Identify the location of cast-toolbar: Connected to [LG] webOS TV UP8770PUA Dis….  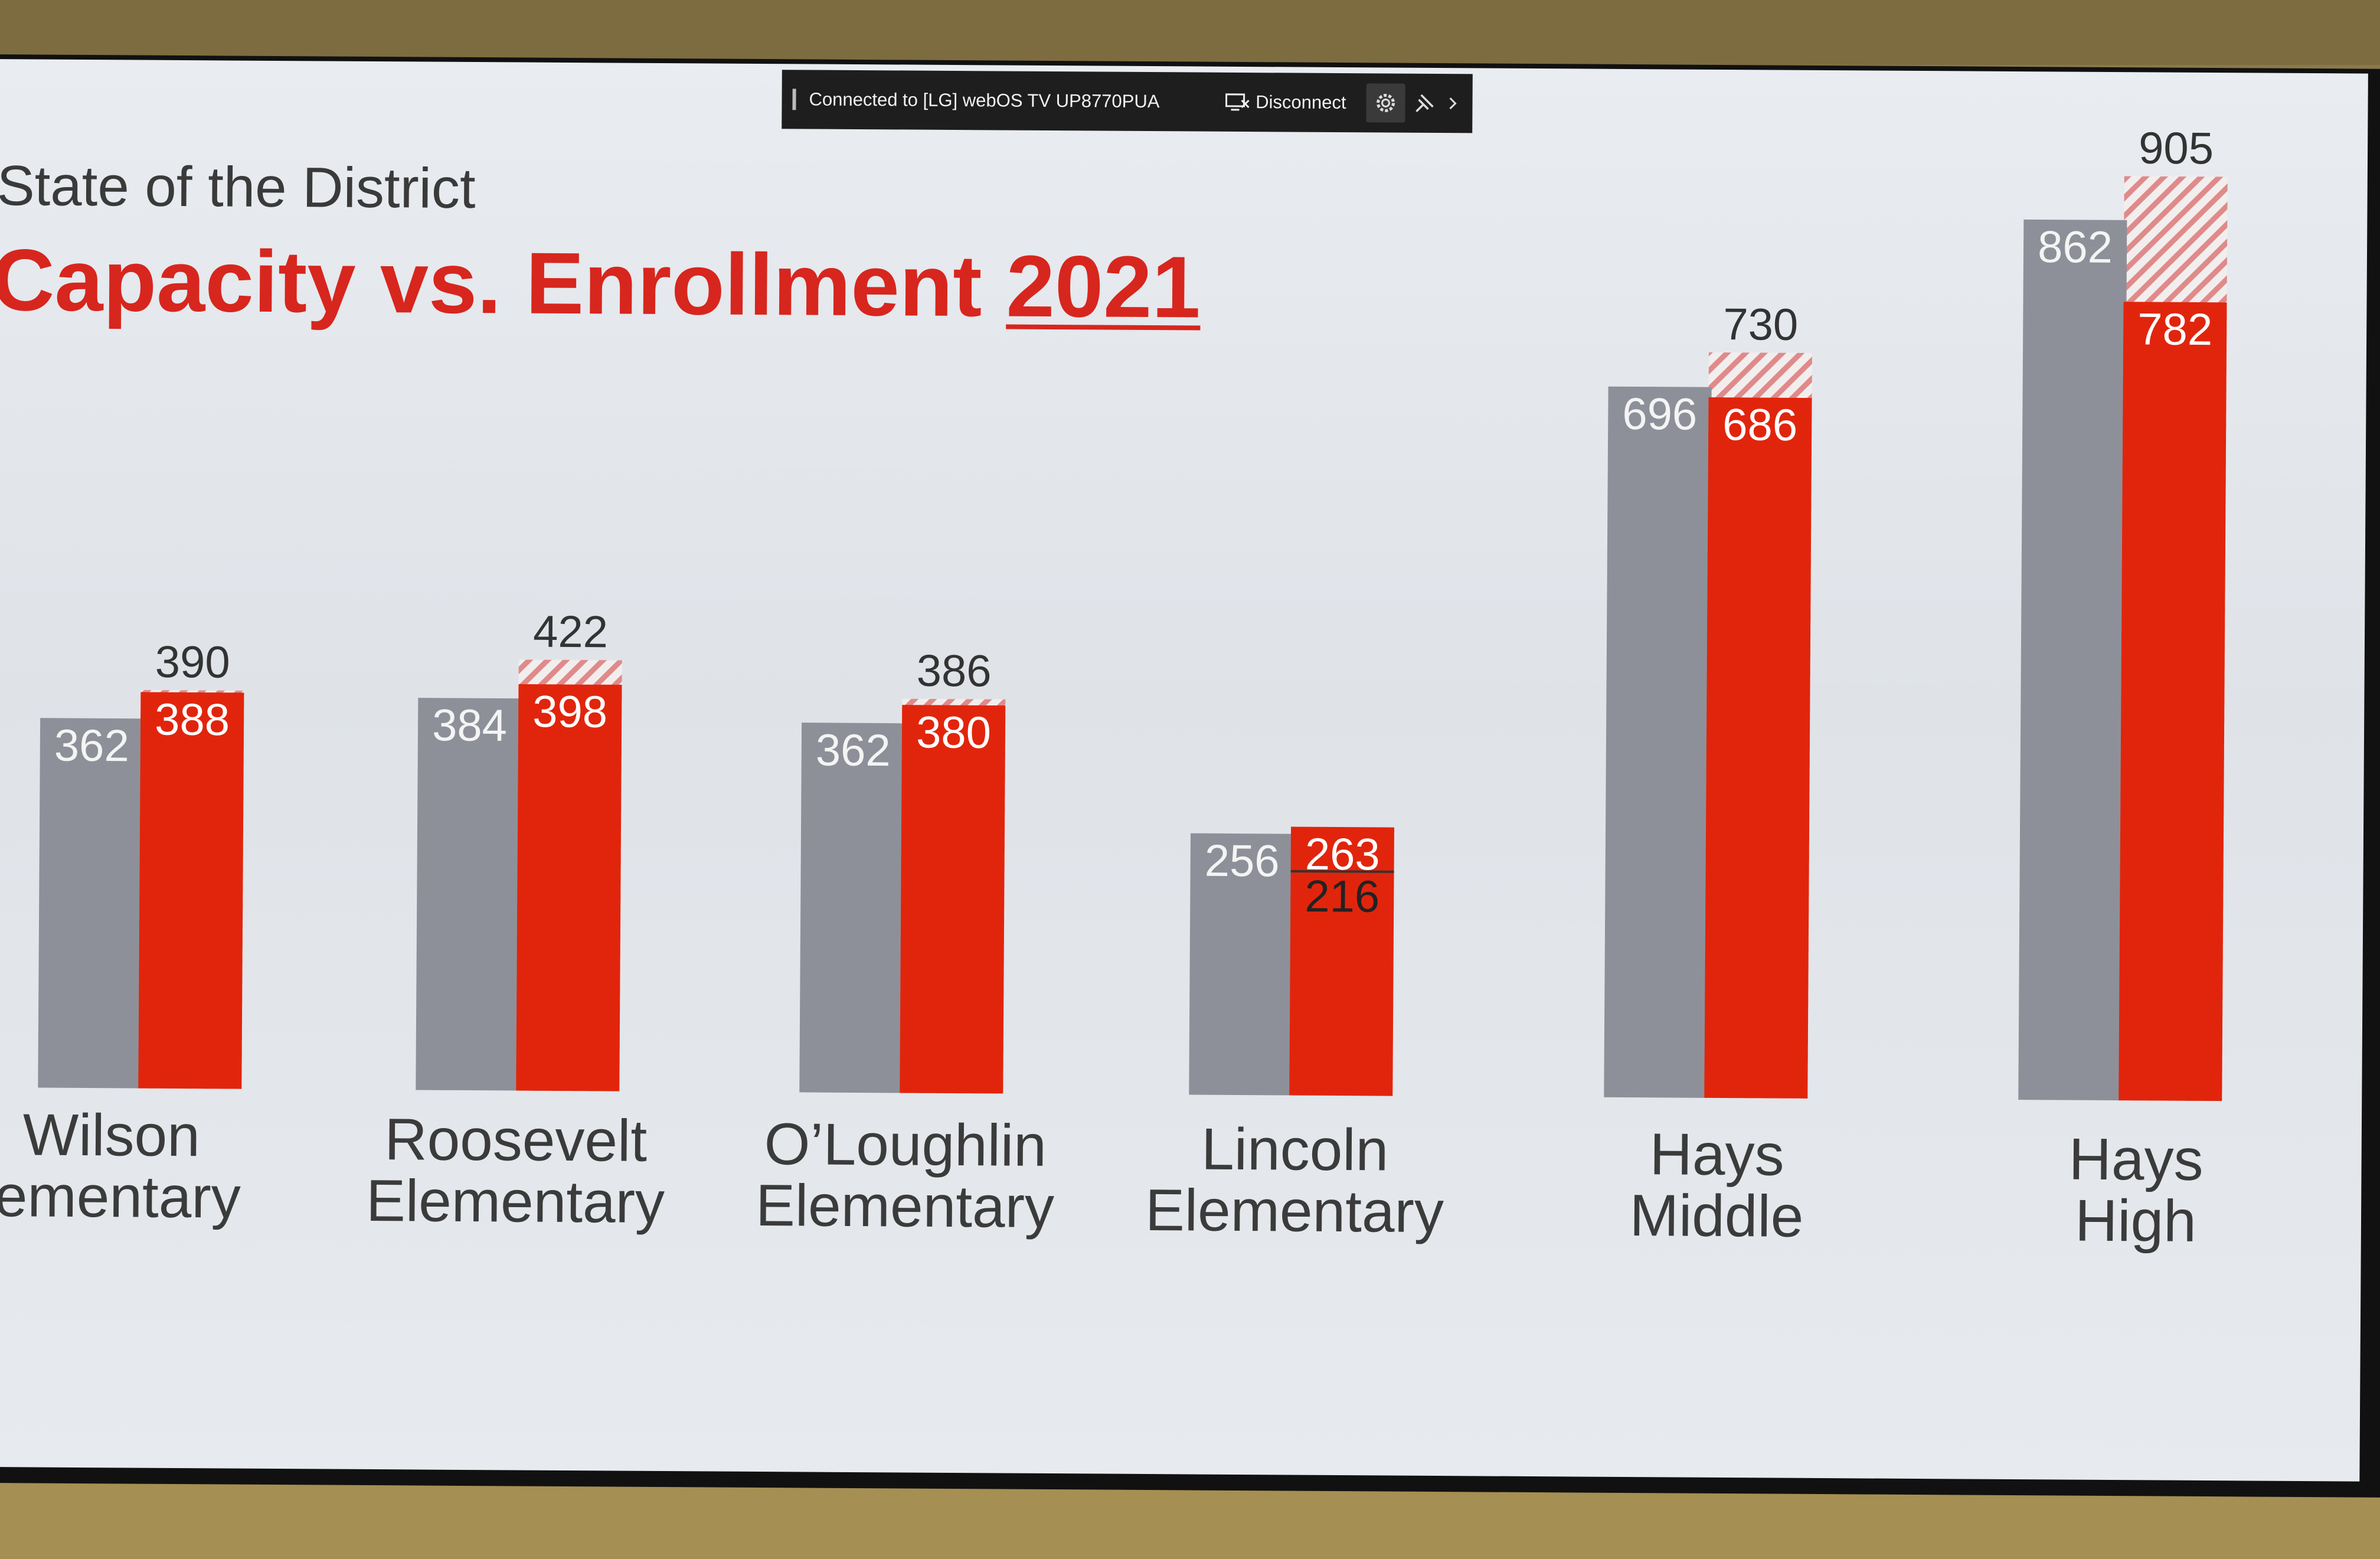
(1127, 101).